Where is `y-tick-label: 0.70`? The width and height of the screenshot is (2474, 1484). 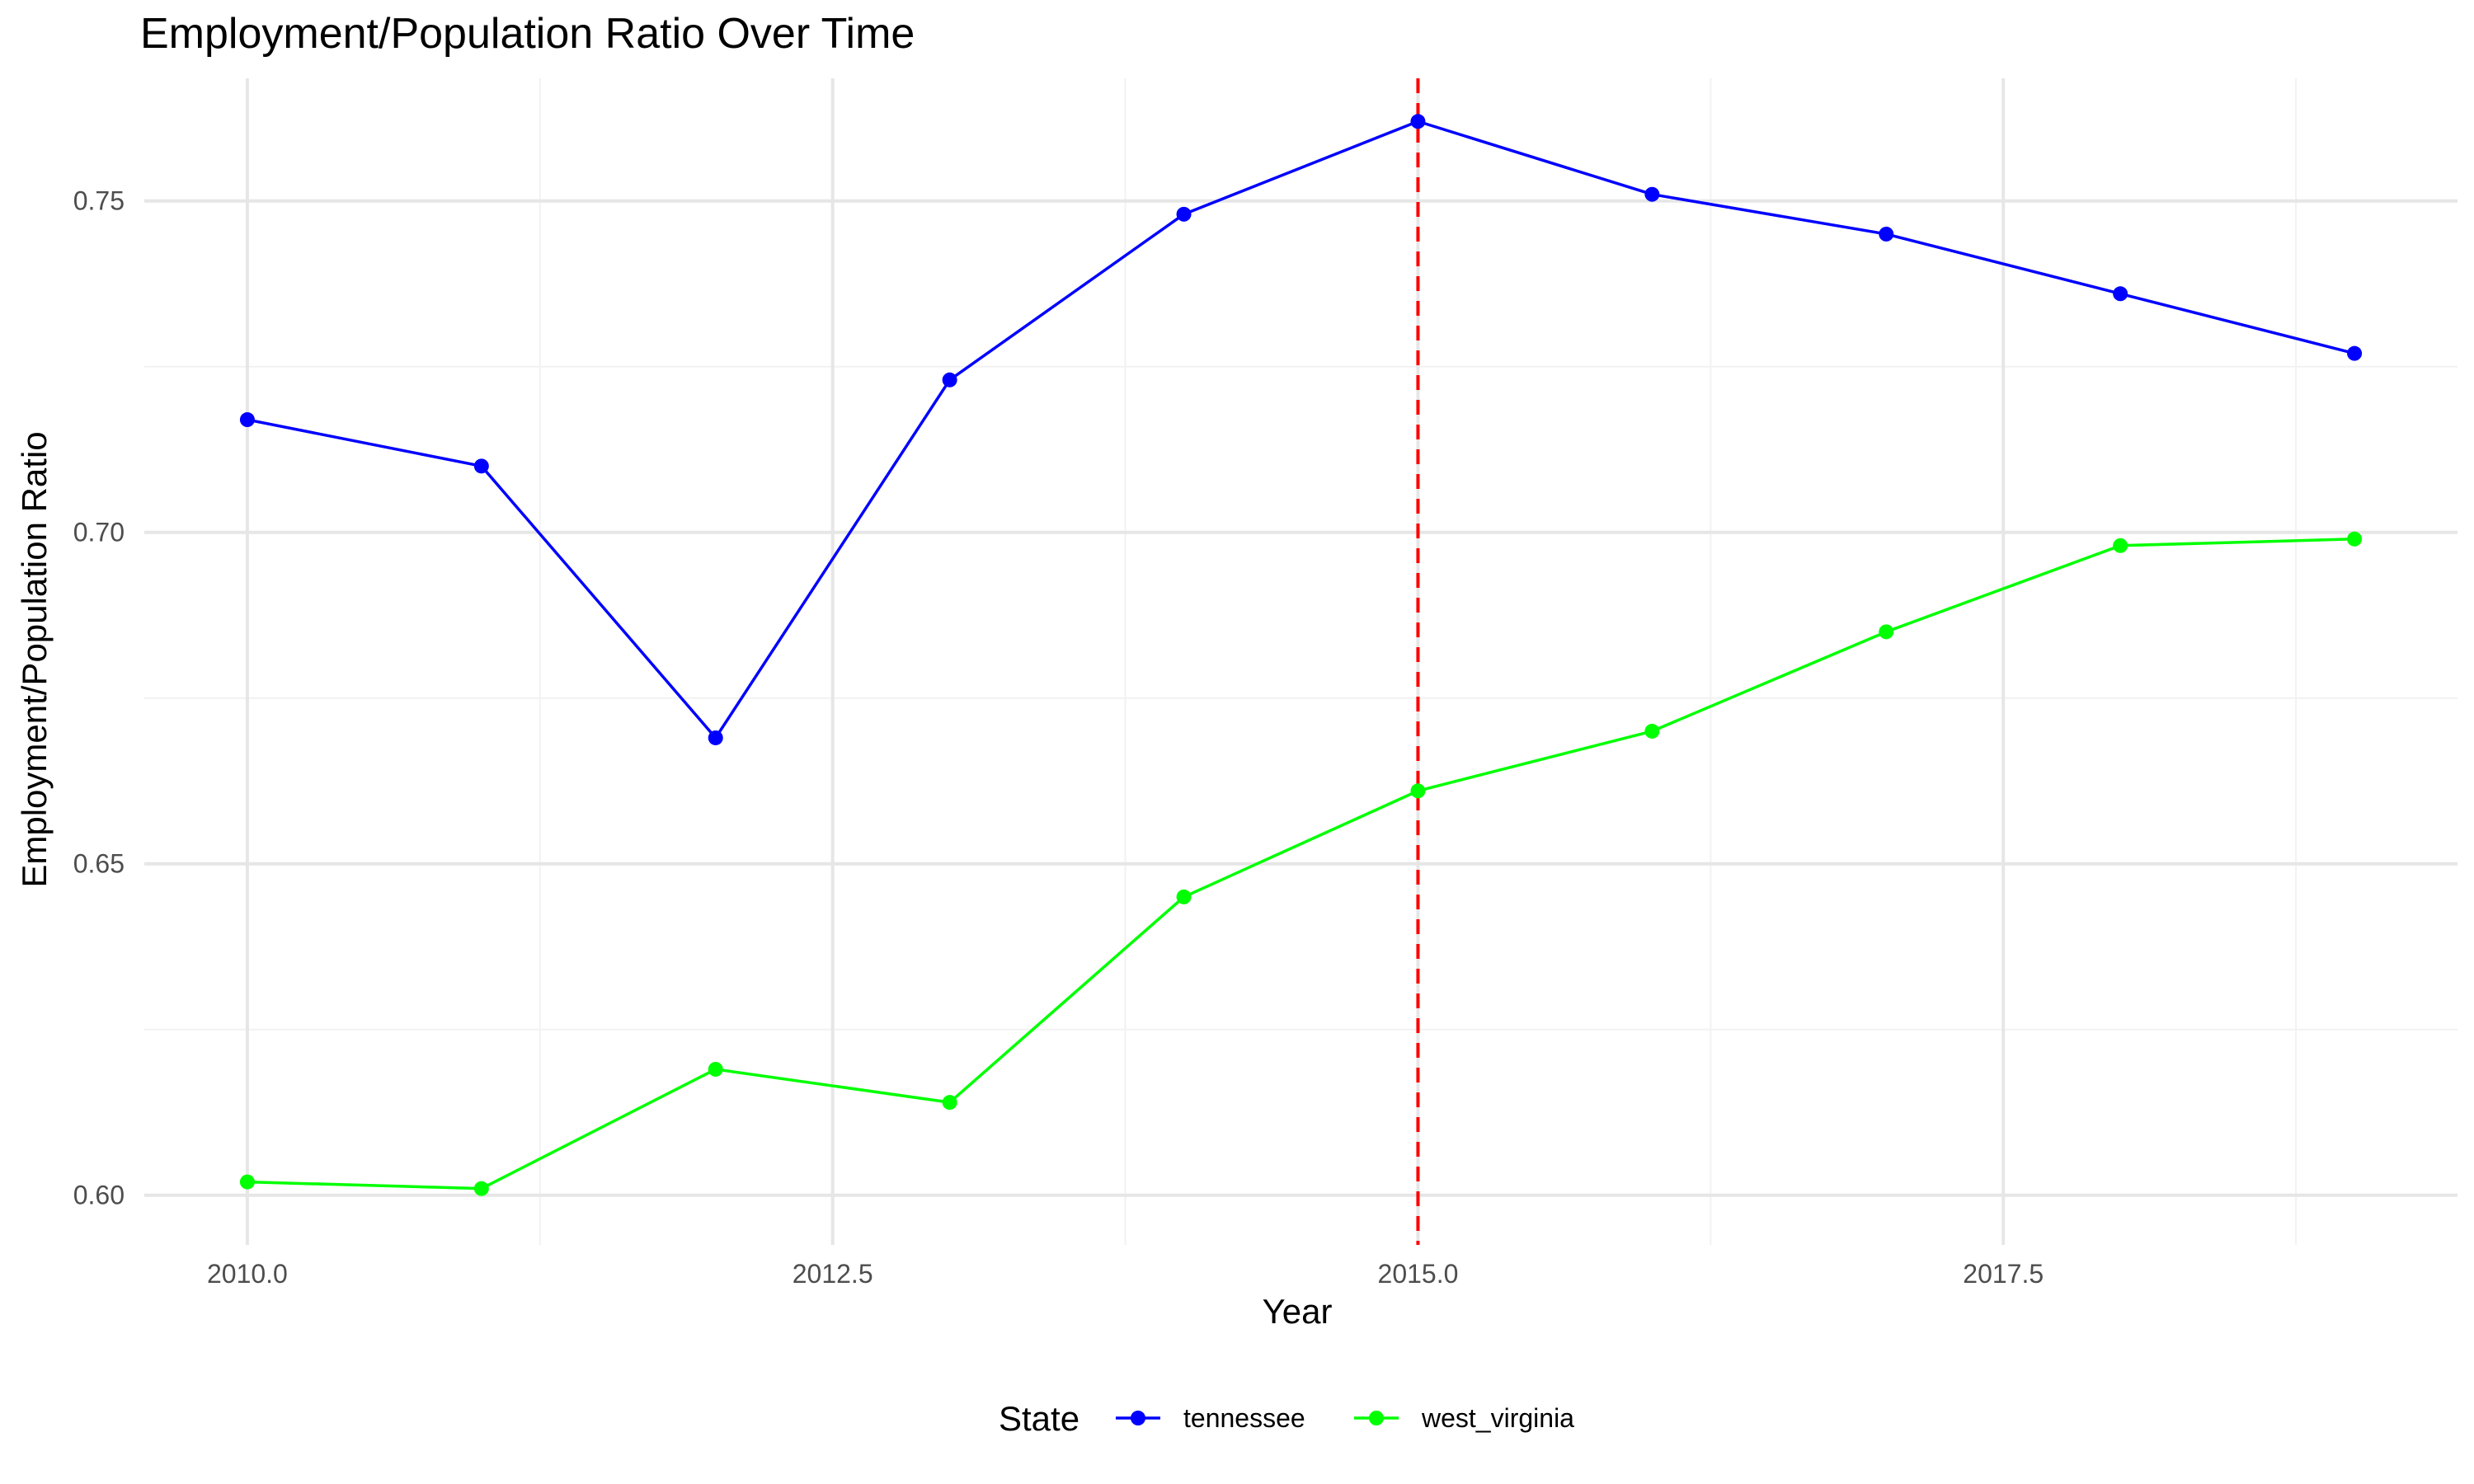
y-tick-label: 0.70 is located at coordinates (99, 532).